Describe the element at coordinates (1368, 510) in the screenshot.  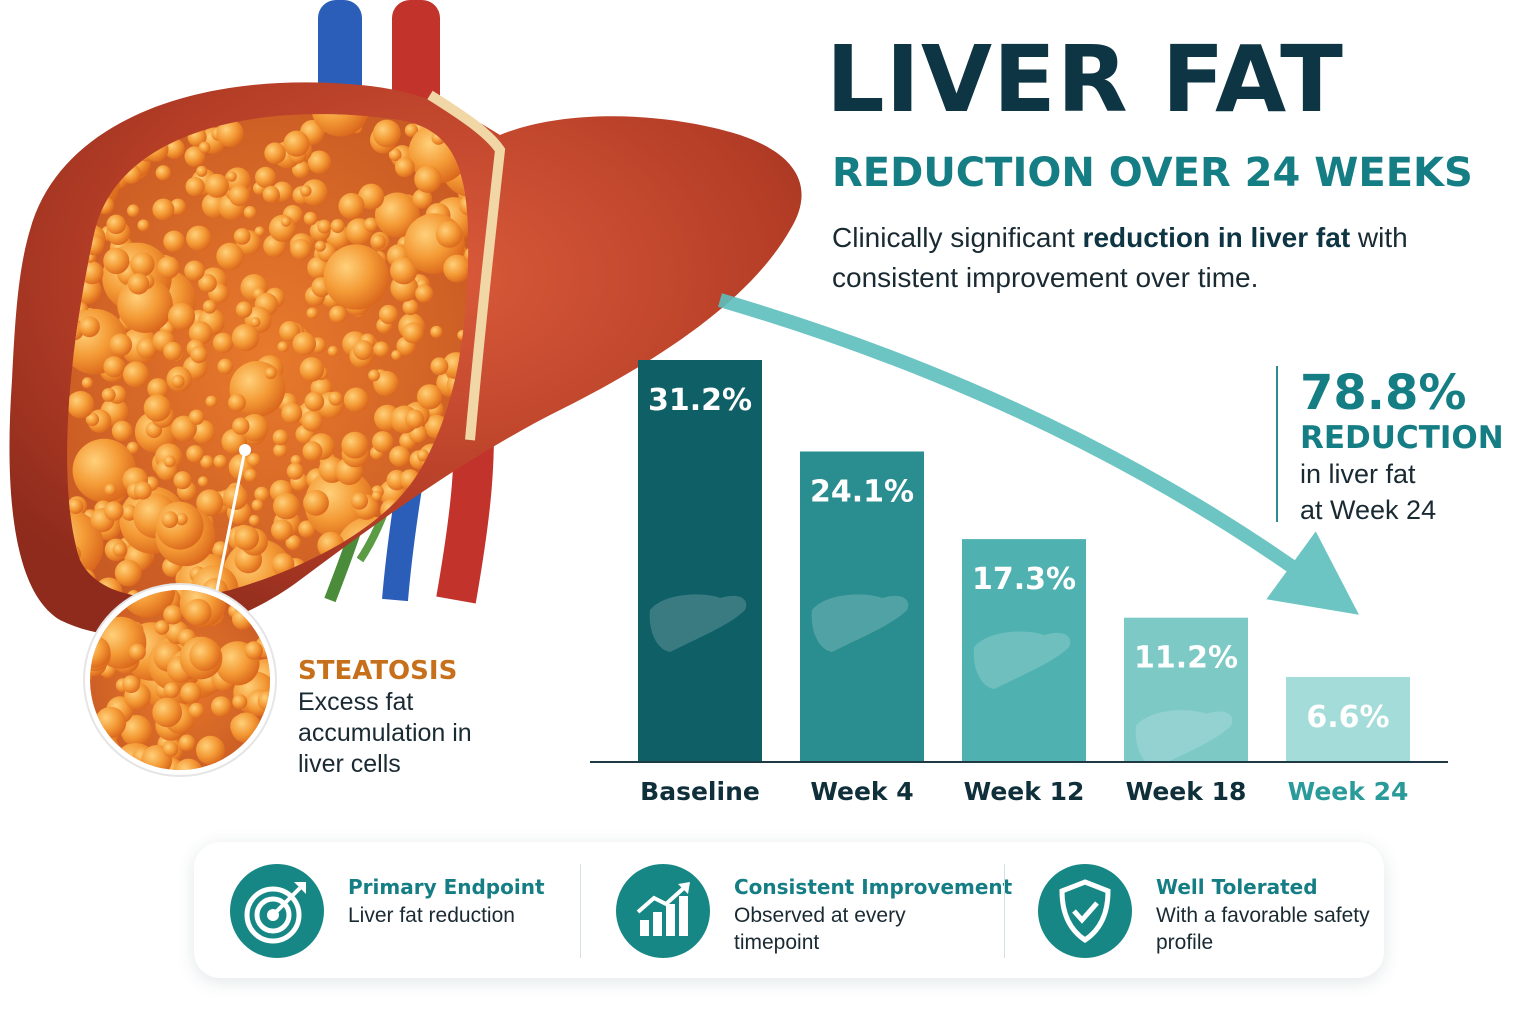
I see `callout-line-2: at Week 24` at that location.